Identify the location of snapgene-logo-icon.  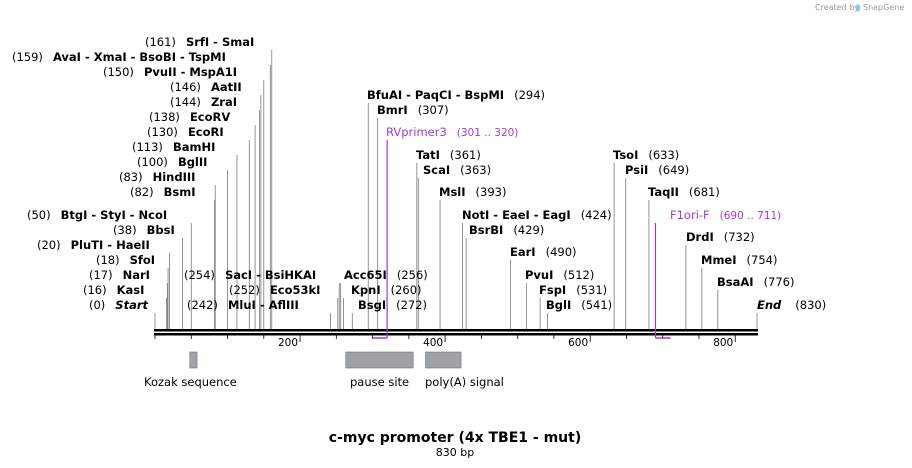
(858, 8).